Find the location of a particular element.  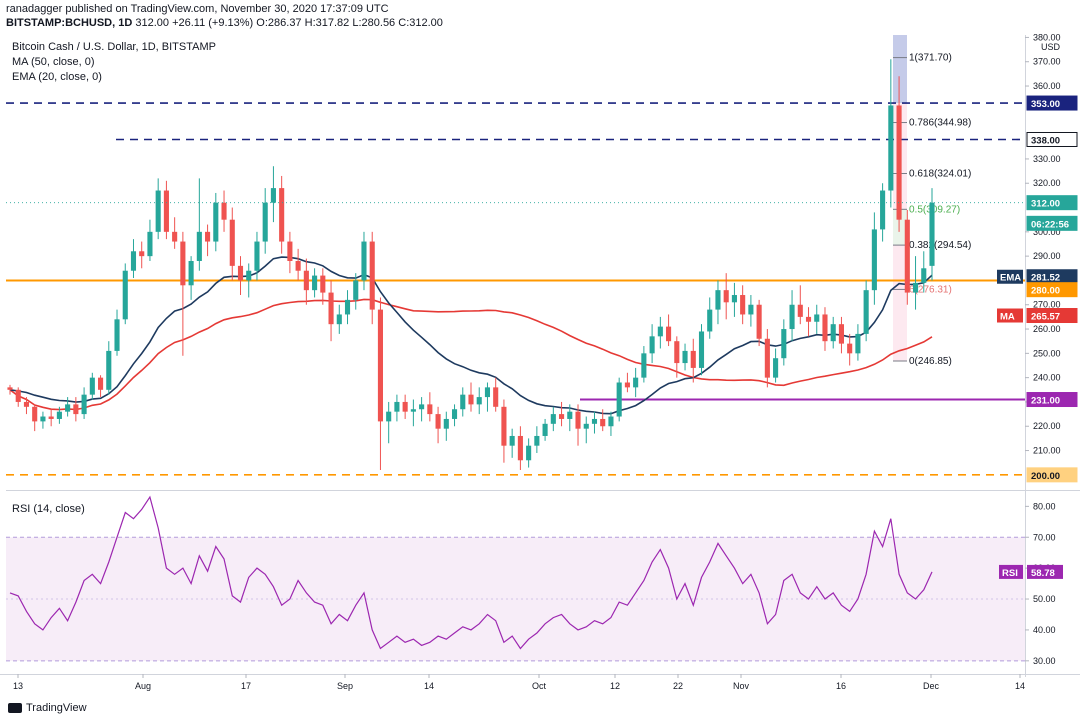

ema-legend: EMA (20, close, 0) is located at coordinates (57, 77).